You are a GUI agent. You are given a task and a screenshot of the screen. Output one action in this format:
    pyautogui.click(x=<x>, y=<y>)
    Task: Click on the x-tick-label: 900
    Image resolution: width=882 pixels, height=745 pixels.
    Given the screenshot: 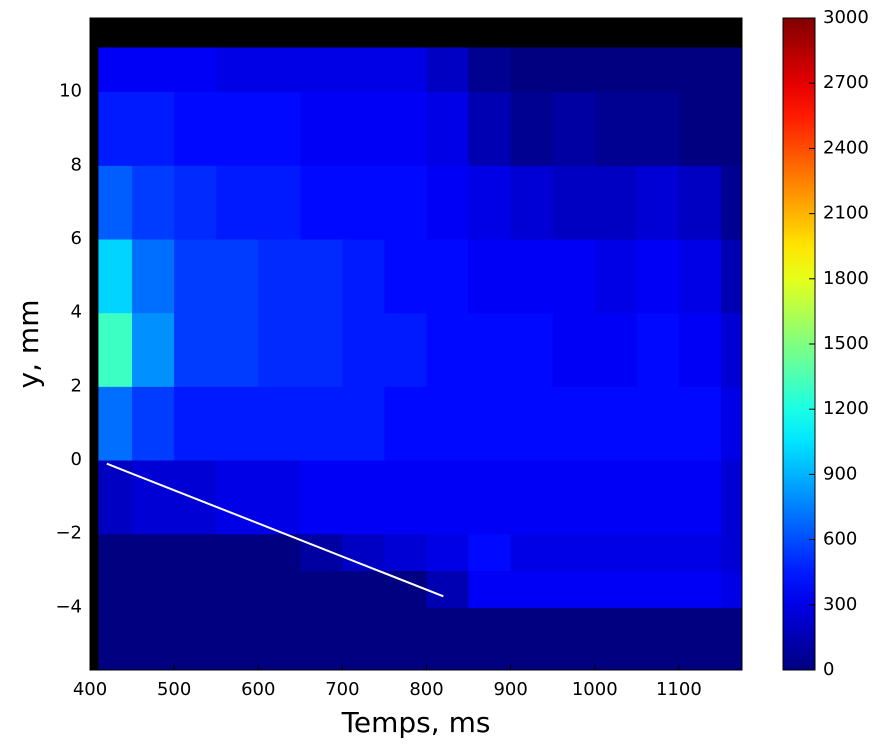 What is the action you would take?
    pyautogui.click(x=510, y=689)
    